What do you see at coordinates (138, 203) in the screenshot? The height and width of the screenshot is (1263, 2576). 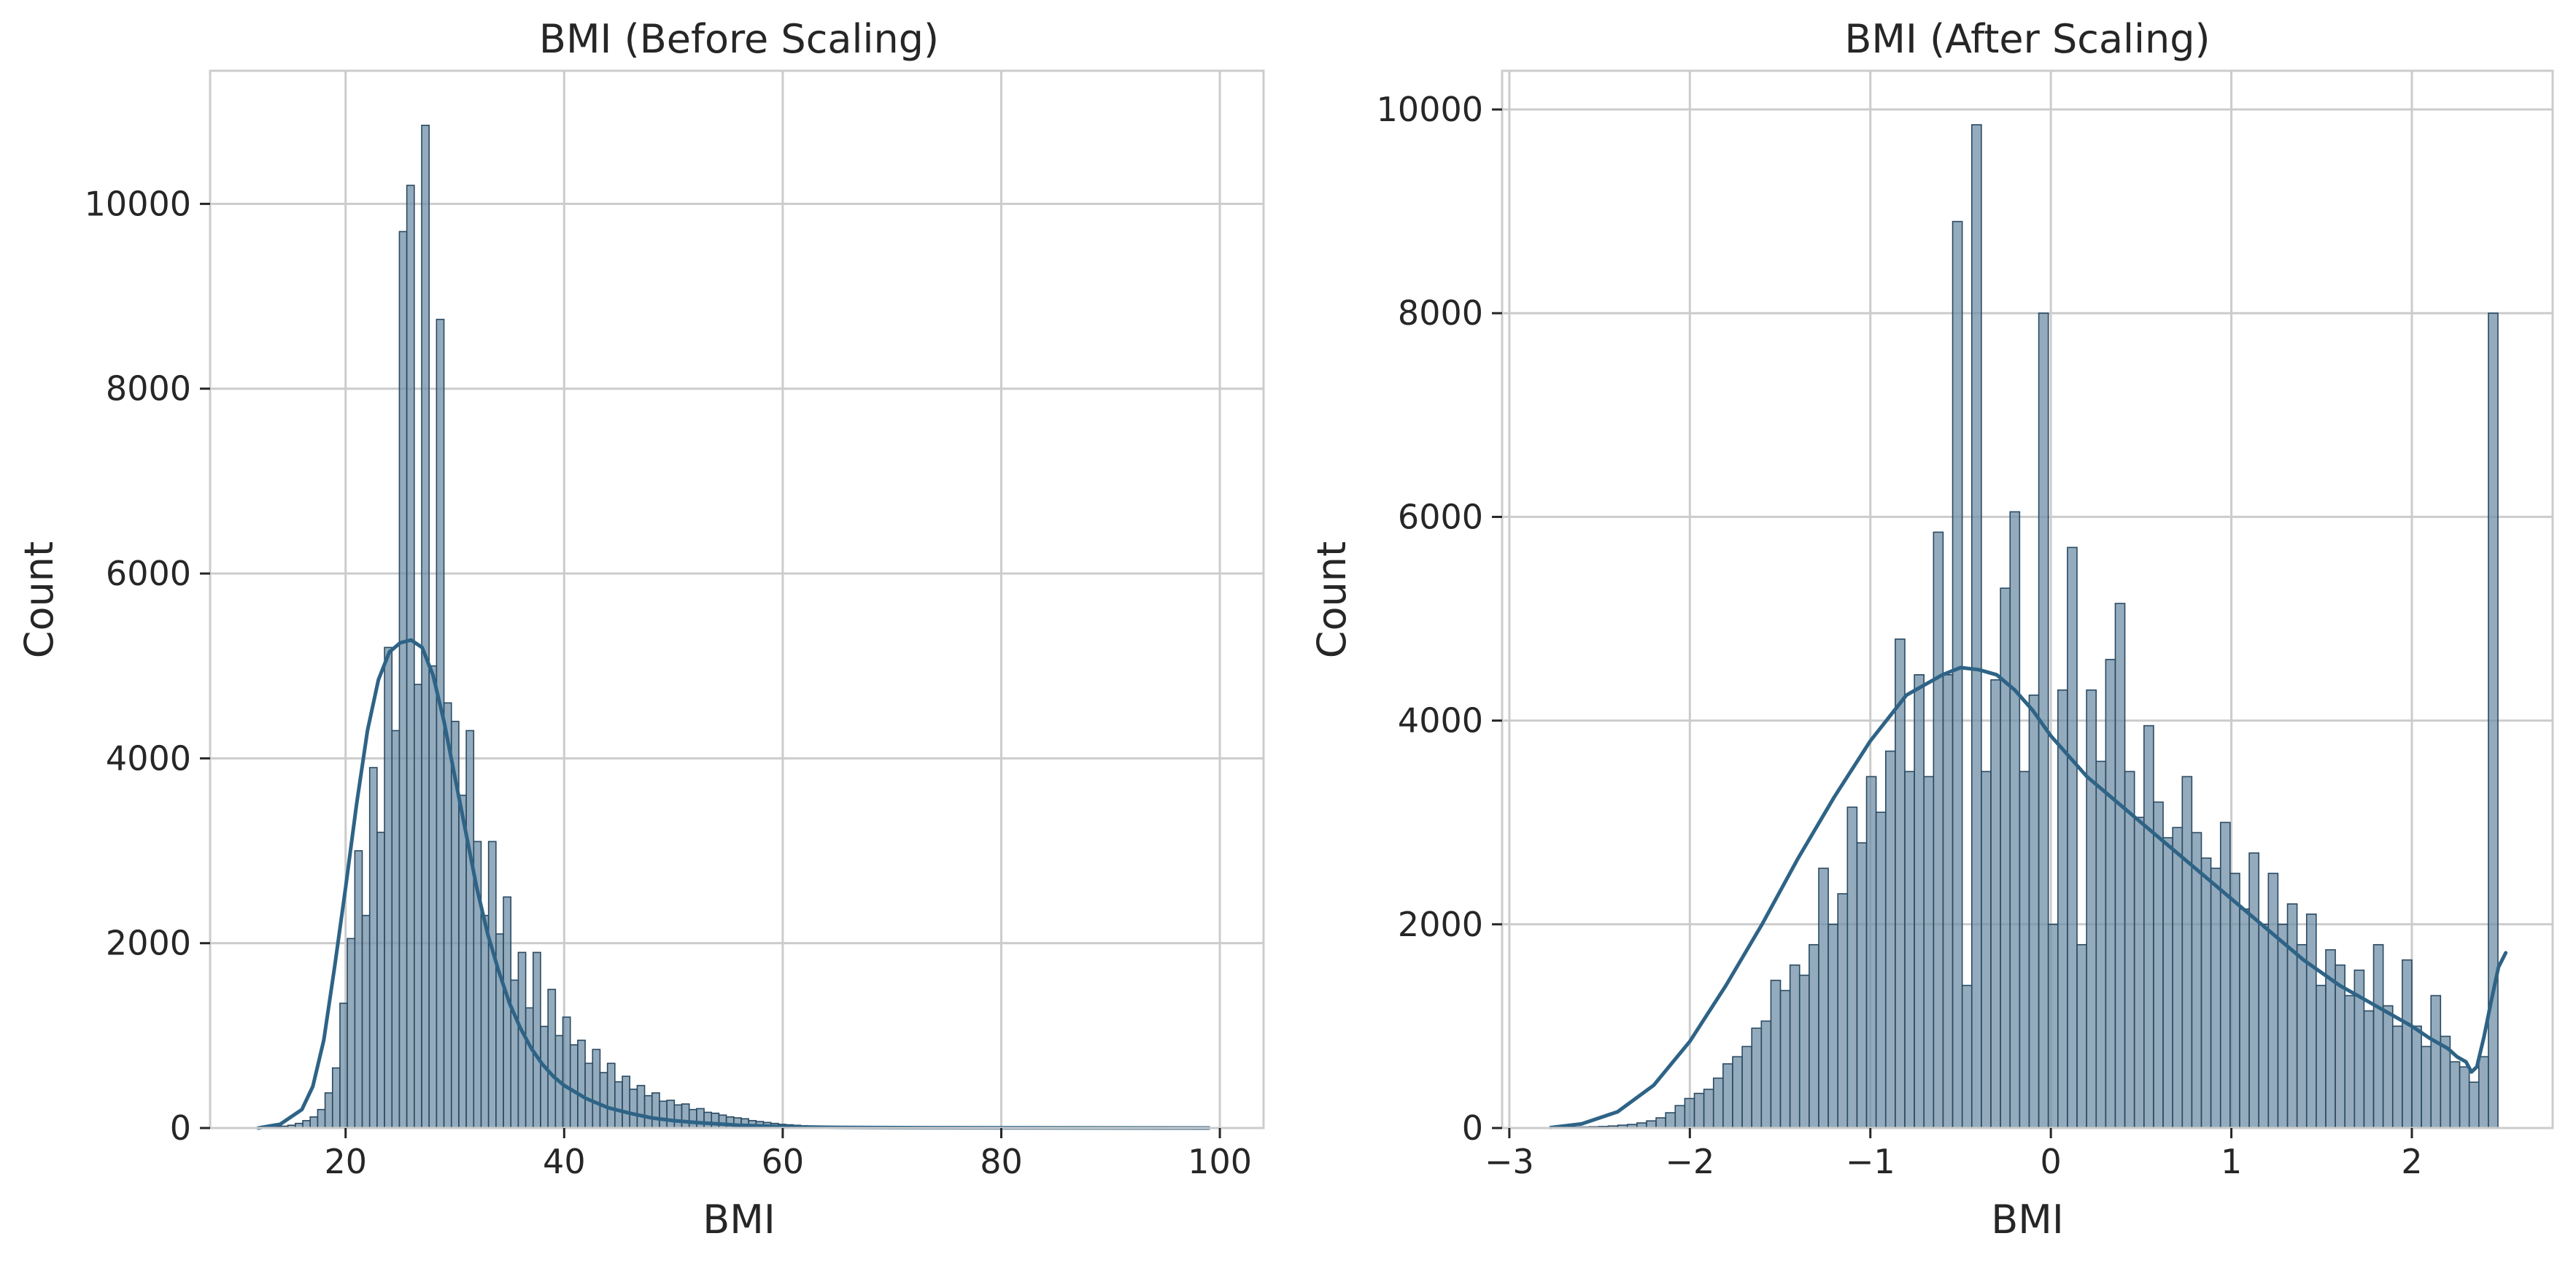 I see `y-tick-label: 10000` at bounding box center [138, 203].